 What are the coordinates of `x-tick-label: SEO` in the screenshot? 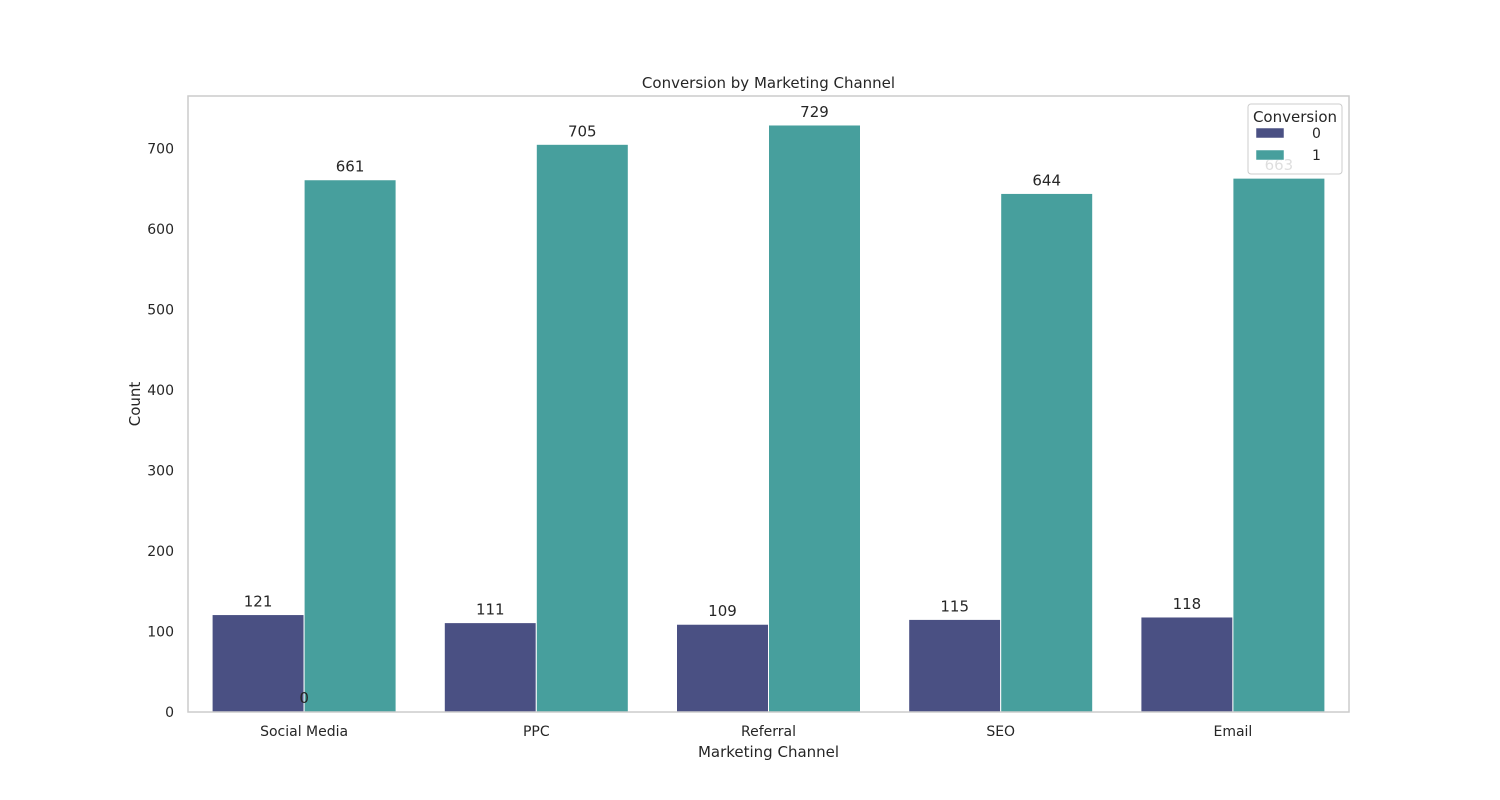 It's located at (1000, 732).